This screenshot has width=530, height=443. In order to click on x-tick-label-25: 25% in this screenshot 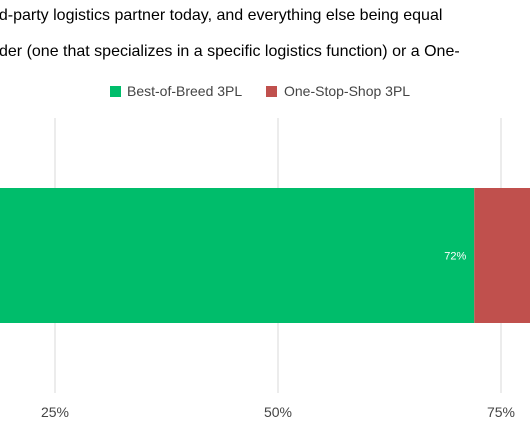, I will do `click(55, 412)`.